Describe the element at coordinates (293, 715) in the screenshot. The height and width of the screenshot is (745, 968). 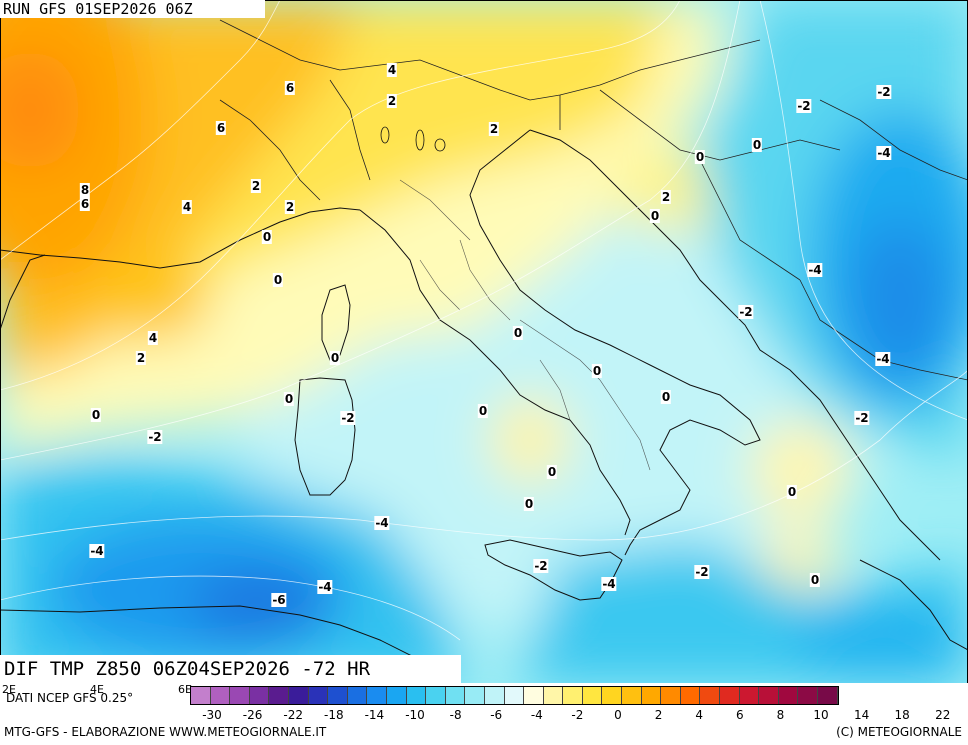
I see `color-scale-tick: -22` at that location.